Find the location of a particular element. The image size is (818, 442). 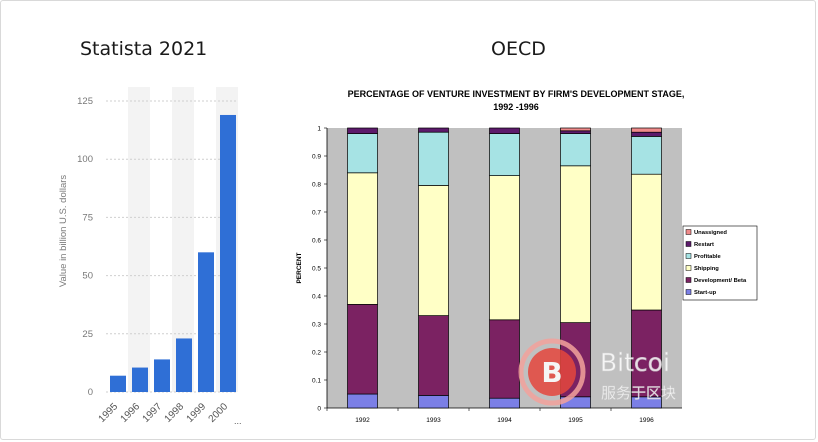

oecd-y-tick-label: 0.9 is located at coordinates (316, 157).